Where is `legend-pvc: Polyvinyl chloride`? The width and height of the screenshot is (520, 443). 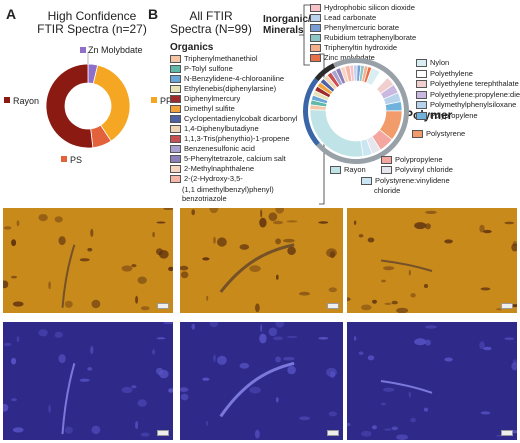 legend-pvc: Polyvinyl chloride is located at coordinates (417, 170).